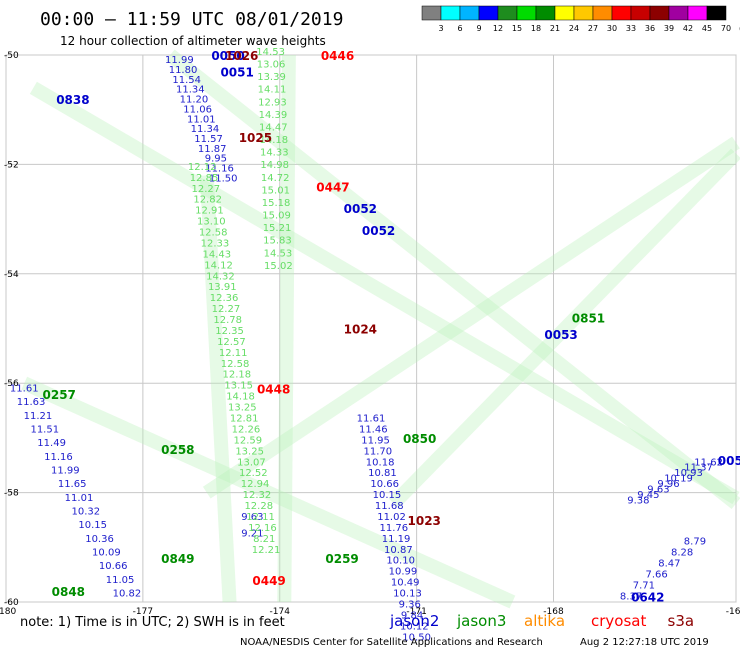 This screenshot has height=650, width=740. What do you see at coordinates (213, 233) in the screenshot?
I see `wave-height-value: 12.58` at bounding box center [213, 233].